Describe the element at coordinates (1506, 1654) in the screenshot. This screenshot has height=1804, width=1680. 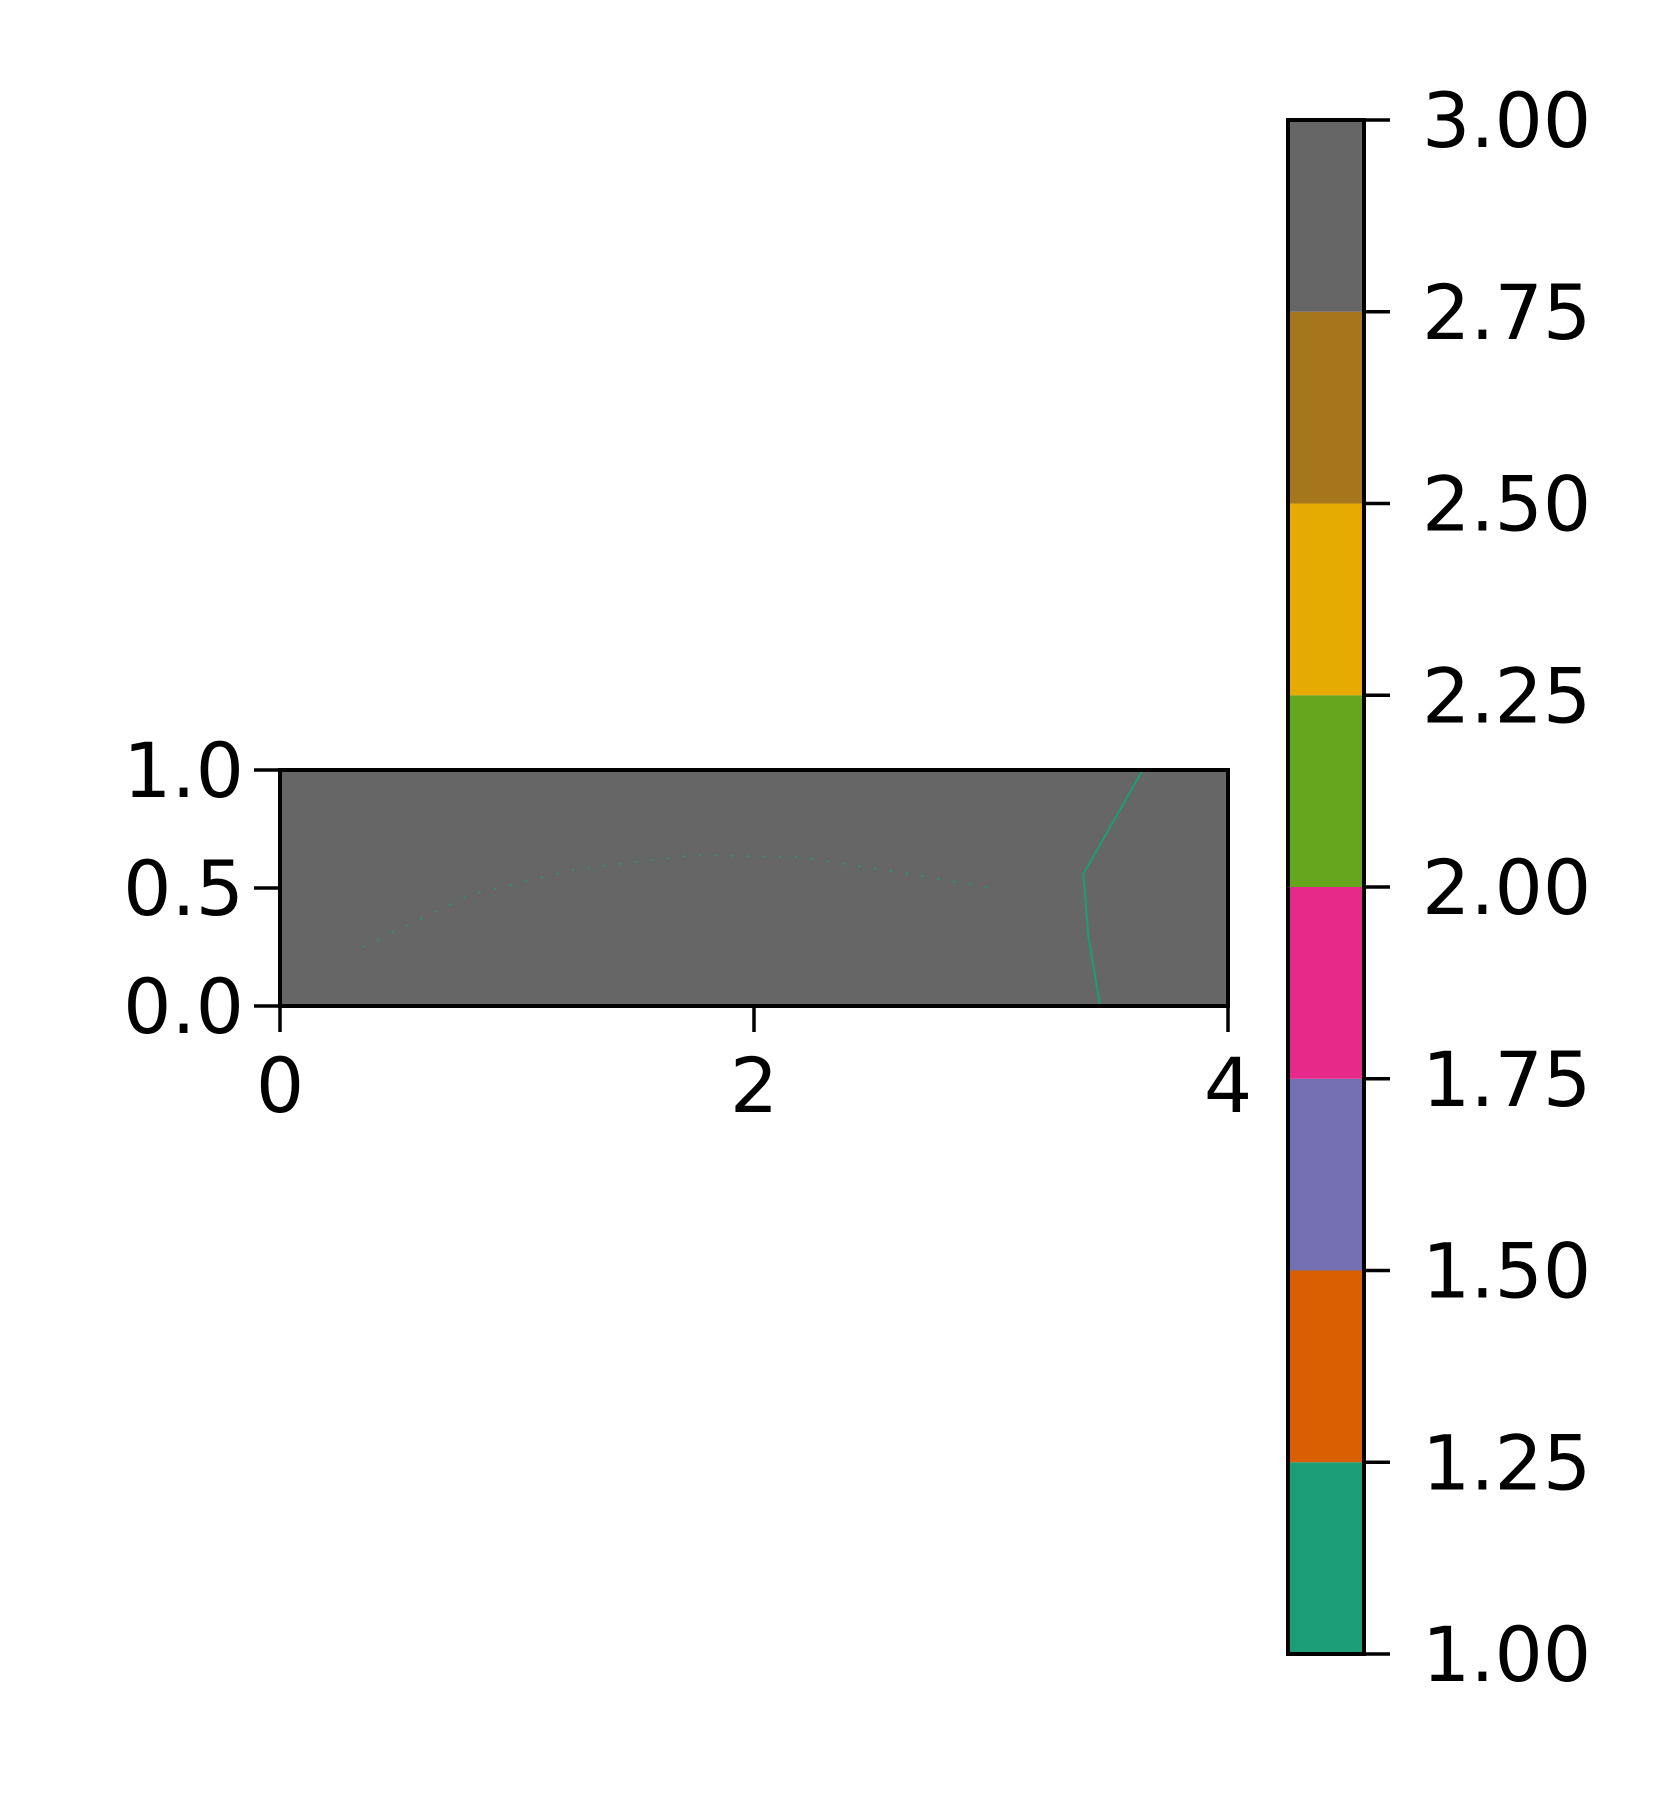
I see `colorbar-tick-label-0: 1.00` at that location.